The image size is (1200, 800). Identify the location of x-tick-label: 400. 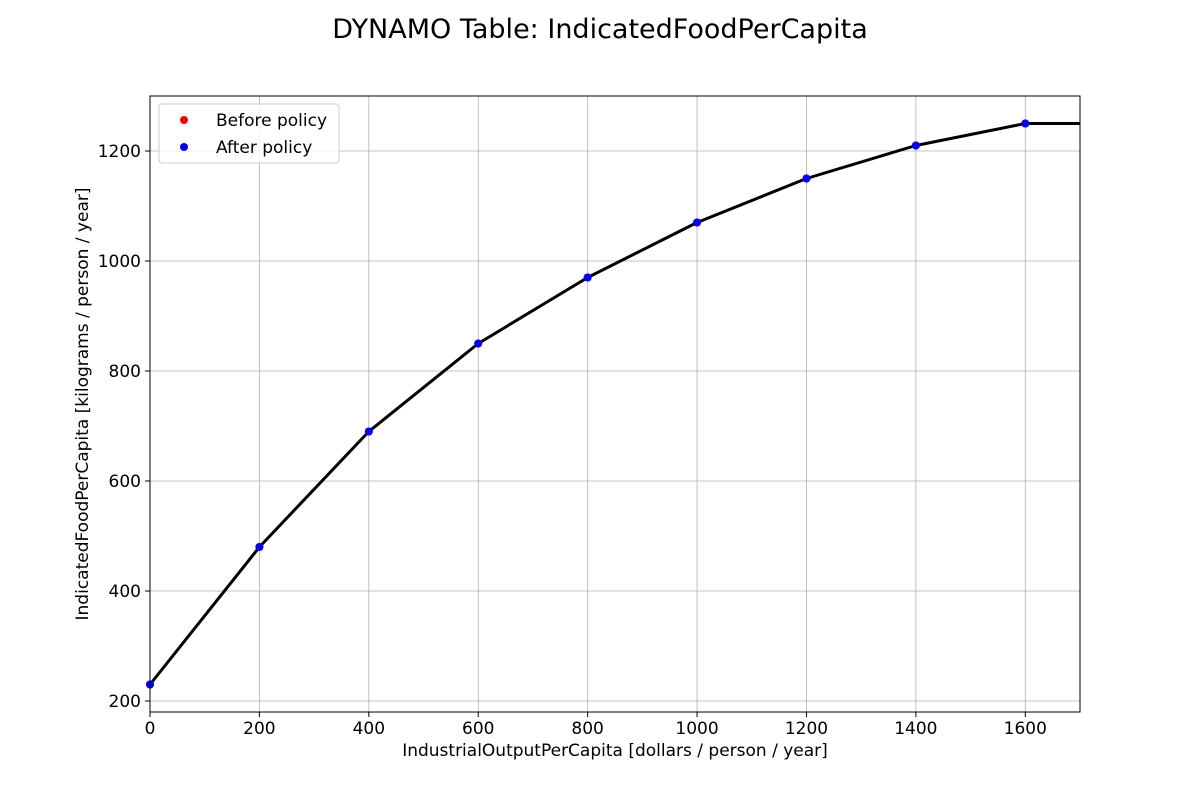
(369, 729).